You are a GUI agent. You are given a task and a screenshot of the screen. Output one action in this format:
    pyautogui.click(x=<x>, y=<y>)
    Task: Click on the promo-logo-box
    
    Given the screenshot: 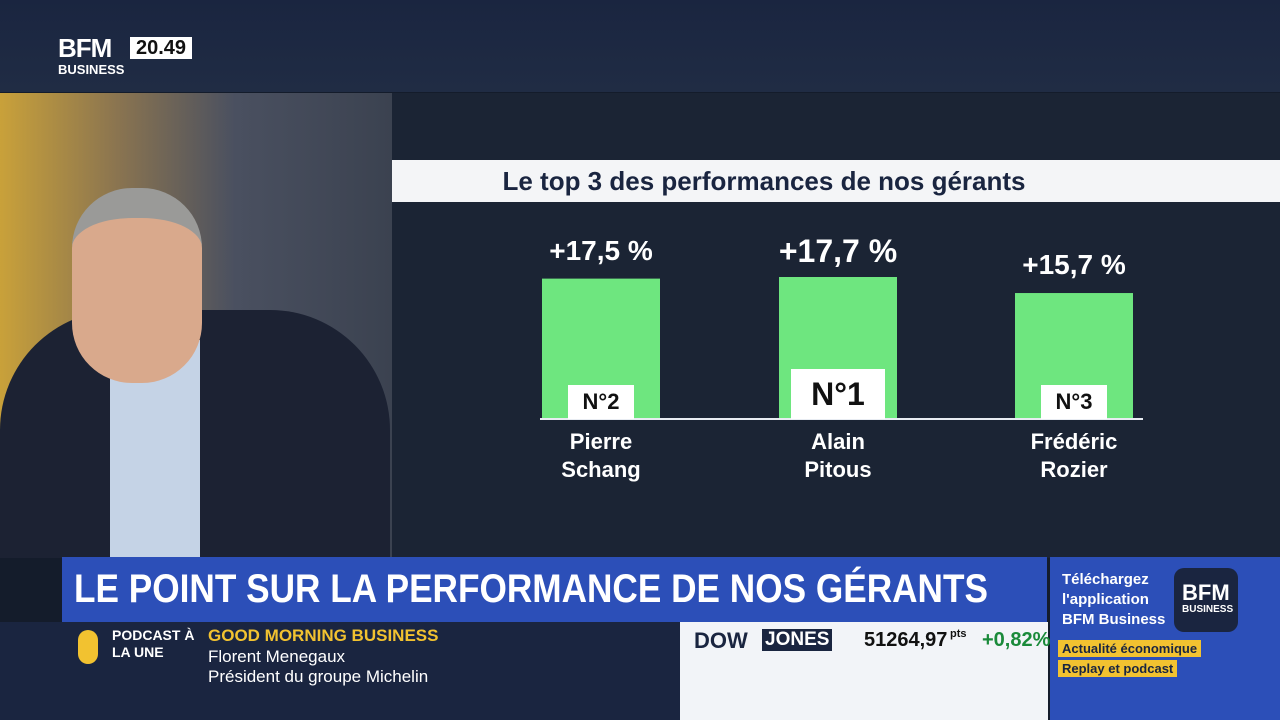 What is the action you would take?
    pyautogui.click(x=1206, y=600)
    